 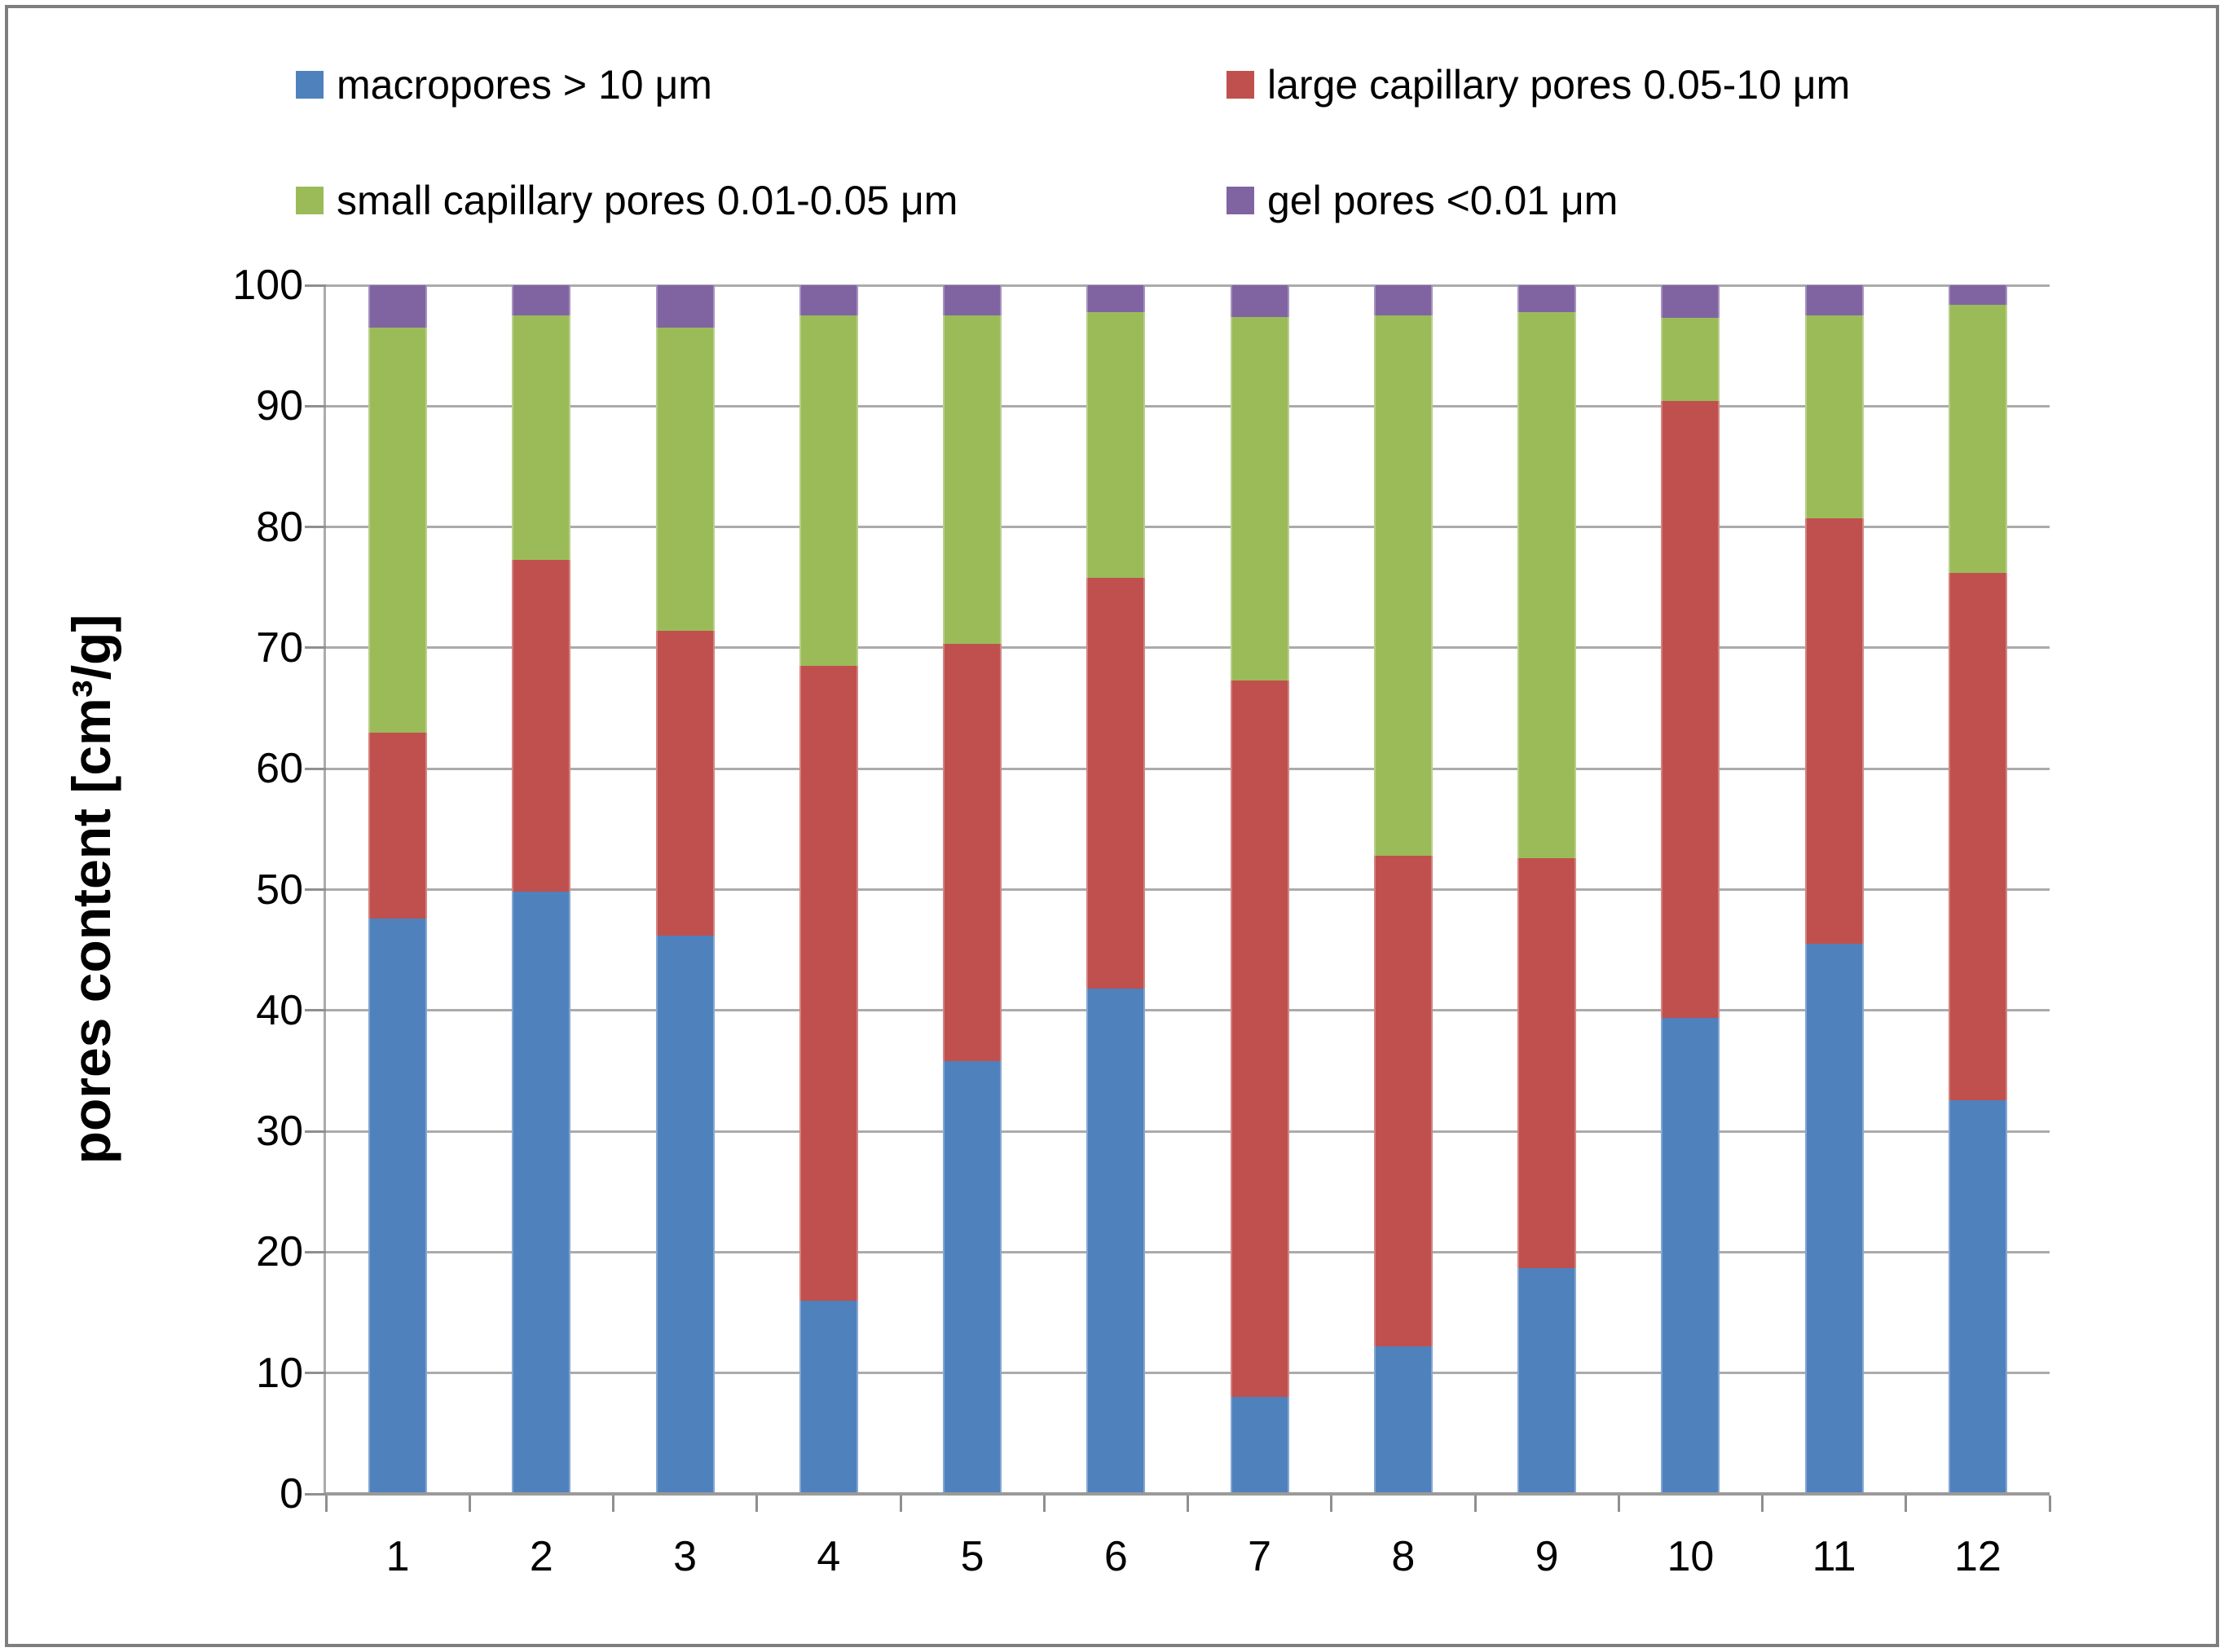 I want to click on x-axis-line, so click(x=1188, y=1494).